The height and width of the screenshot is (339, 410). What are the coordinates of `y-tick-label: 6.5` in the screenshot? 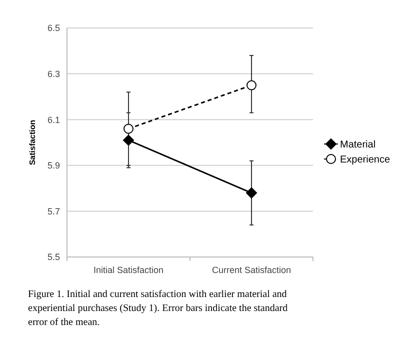 It's located at (53, 28).